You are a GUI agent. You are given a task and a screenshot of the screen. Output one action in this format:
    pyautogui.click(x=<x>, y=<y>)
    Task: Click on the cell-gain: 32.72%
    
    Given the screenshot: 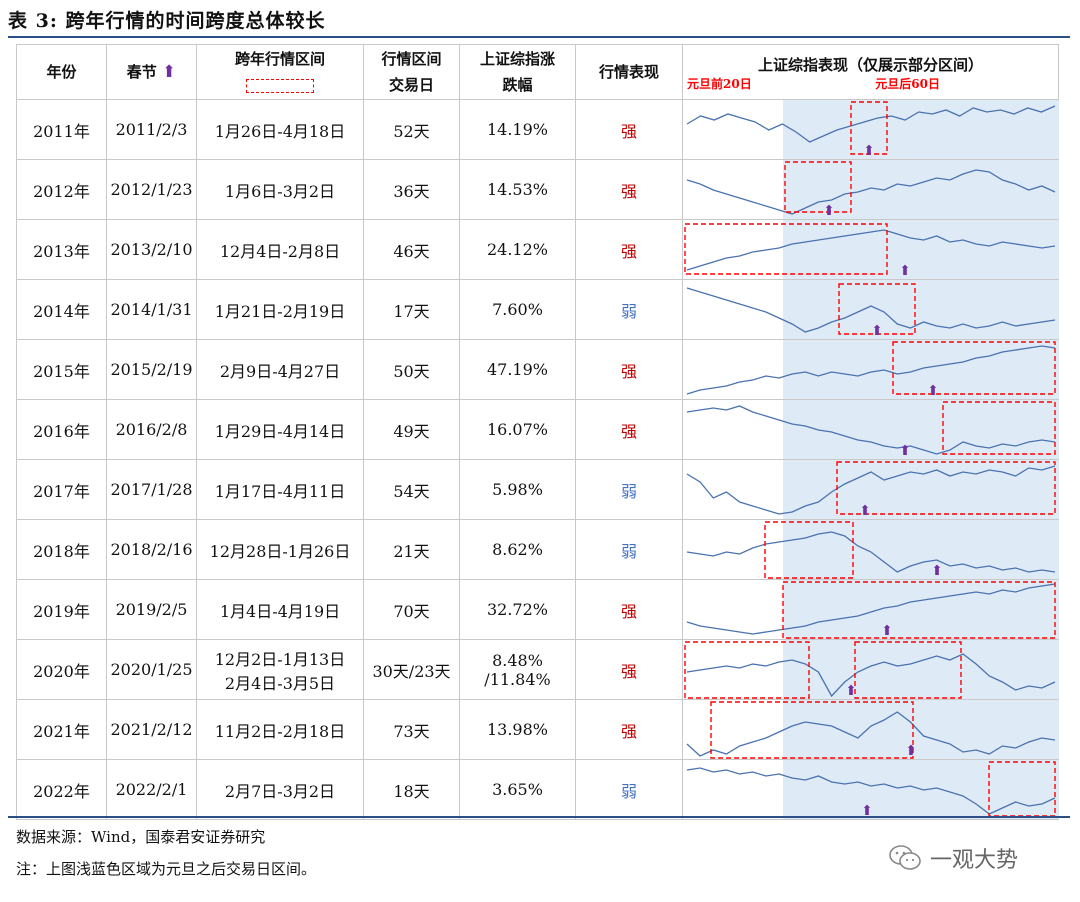 What is the action you would take?
    pyautogui.click(x=517, y=609)
    